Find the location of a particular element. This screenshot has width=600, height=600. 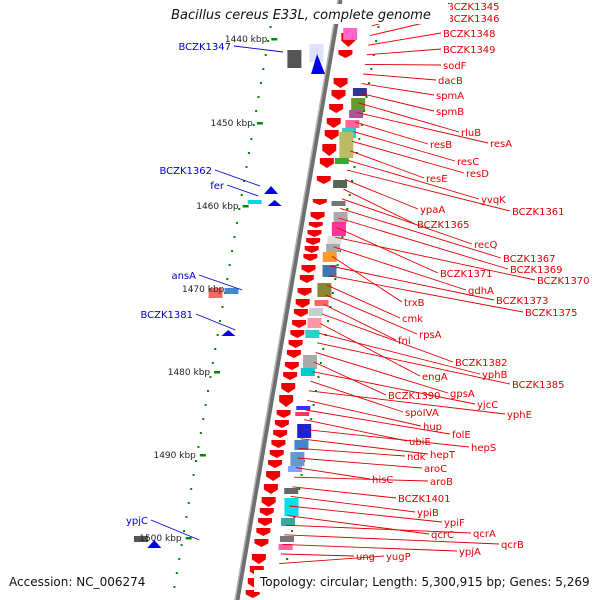

gene-label: BCZK1369 is located at coordinates (536, 270).